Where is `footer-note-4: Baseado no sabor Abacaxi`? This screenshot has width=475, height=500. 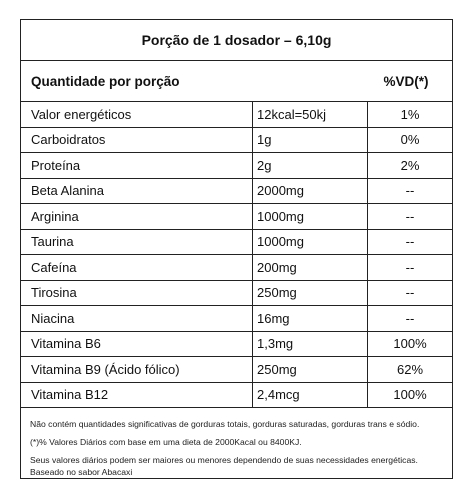
footer-note-4: Baseado no sabor Abacaxi is located at coordinates (81, 472).